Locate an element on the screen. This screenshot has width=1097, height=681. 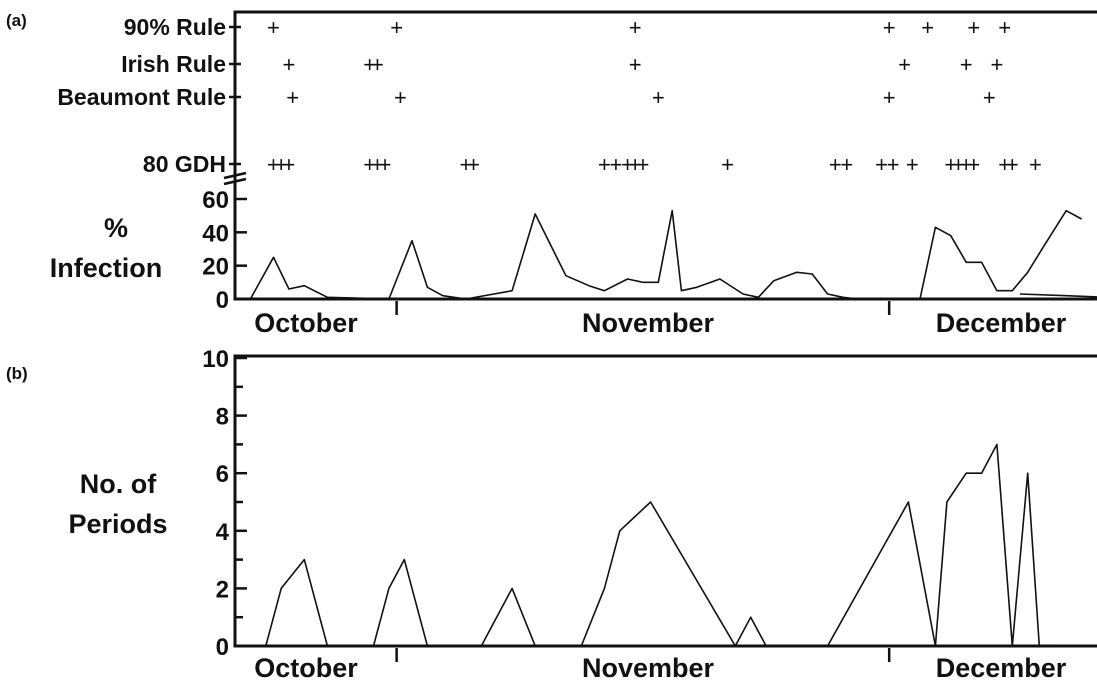
panel-a-yticks: 0 20 40 60 is located at coordinates (224, 250).